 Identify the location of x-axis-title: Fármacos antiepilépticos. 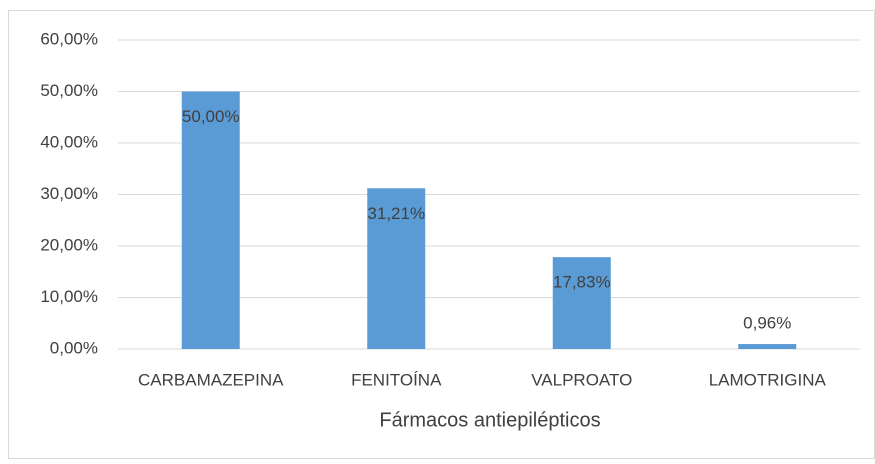
(489, 420).